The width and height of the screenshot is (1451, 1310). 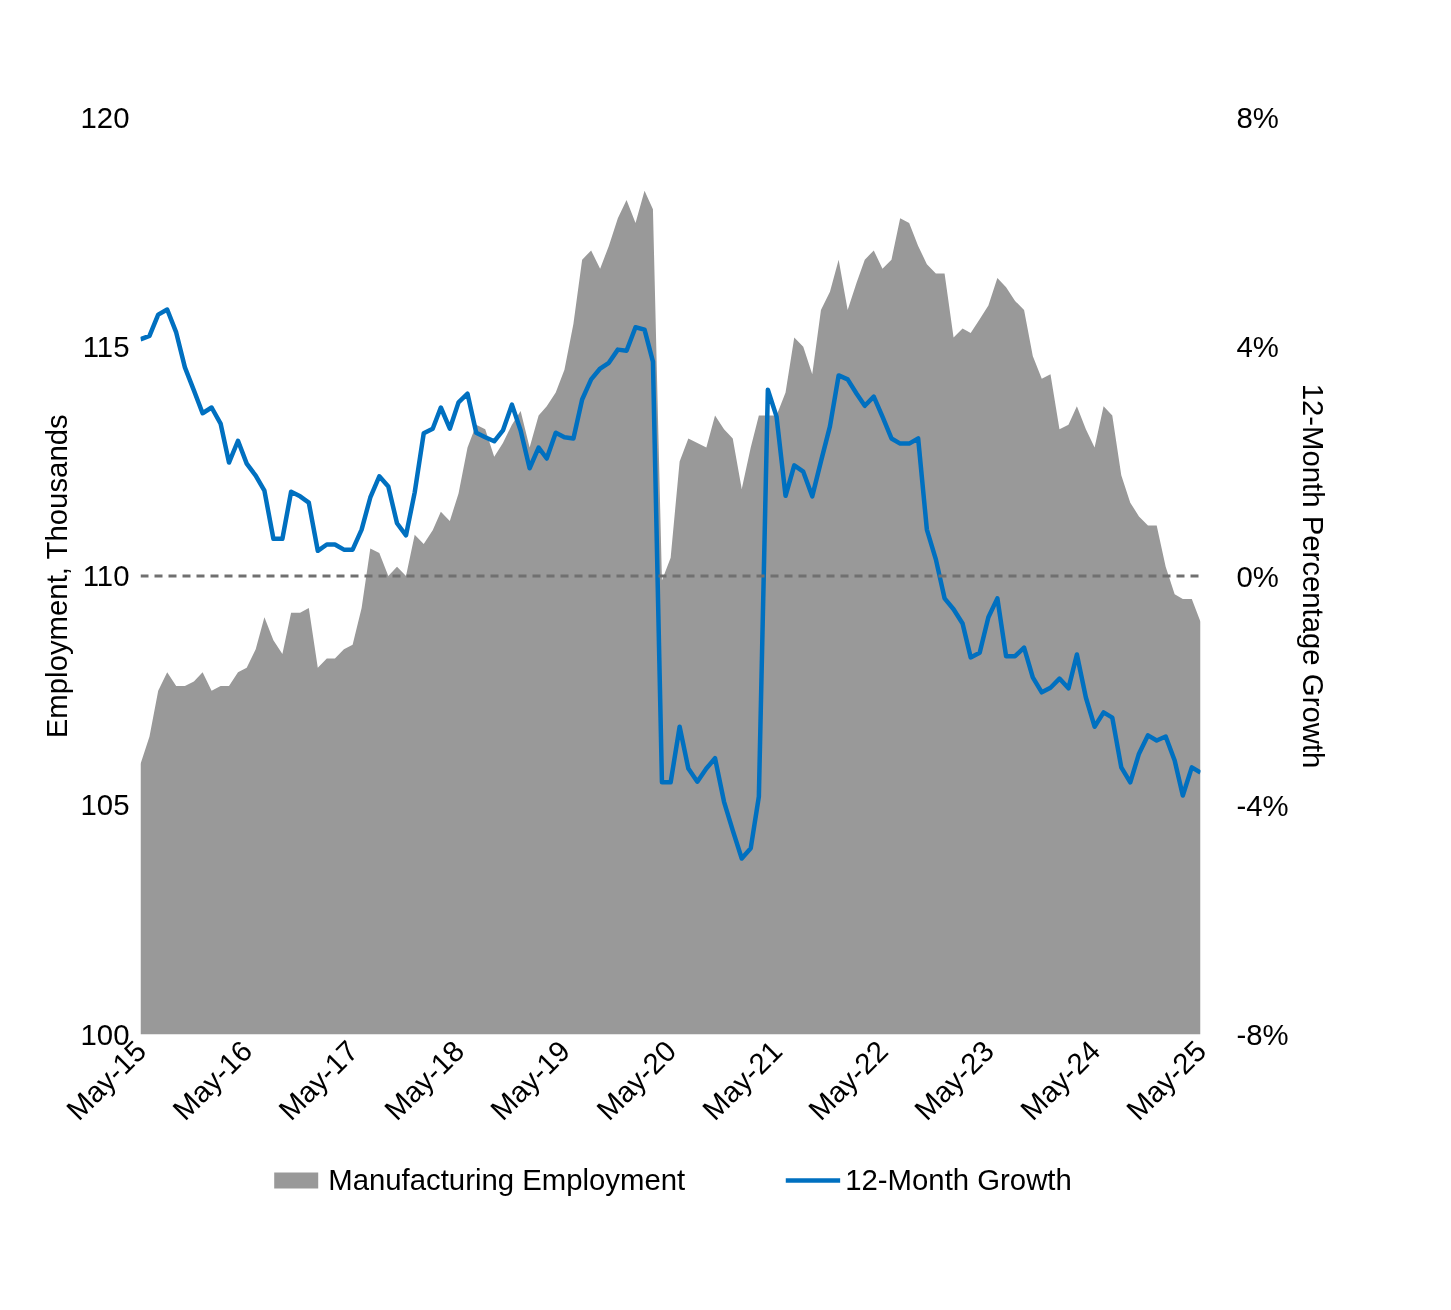 I want to click on y2-tick-label: 0%, so click(x=1257, y=576).